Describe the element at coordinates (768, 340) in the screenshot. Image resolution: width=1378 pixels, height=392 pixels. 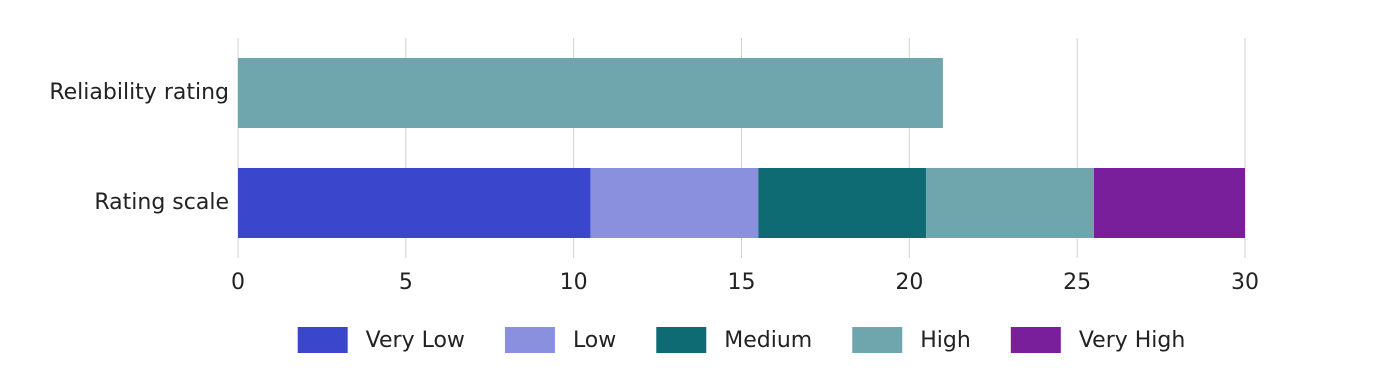
I see `legend-label: Medium` at that location.